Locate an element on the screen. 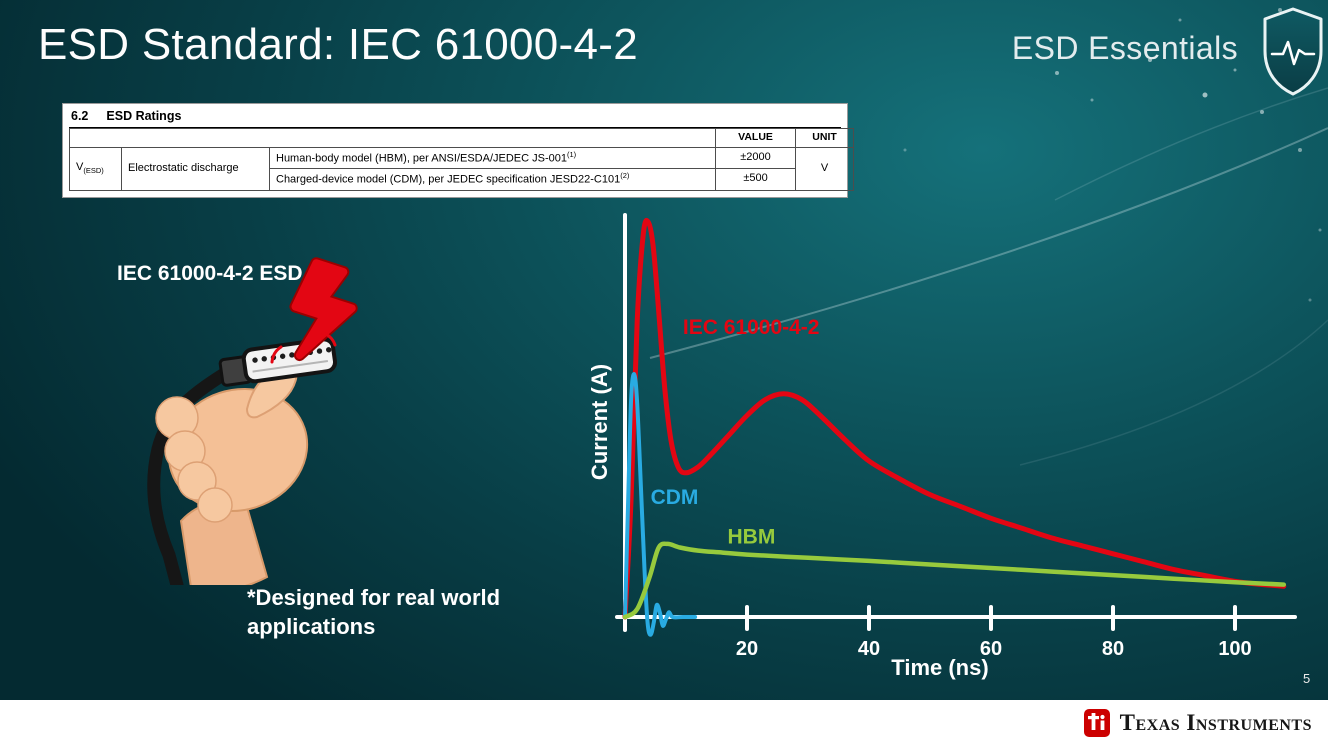 The height and width of the screenshot is (746, 1328). param-symbol-cell: V(ESD) is located at coordinates (95, 168).